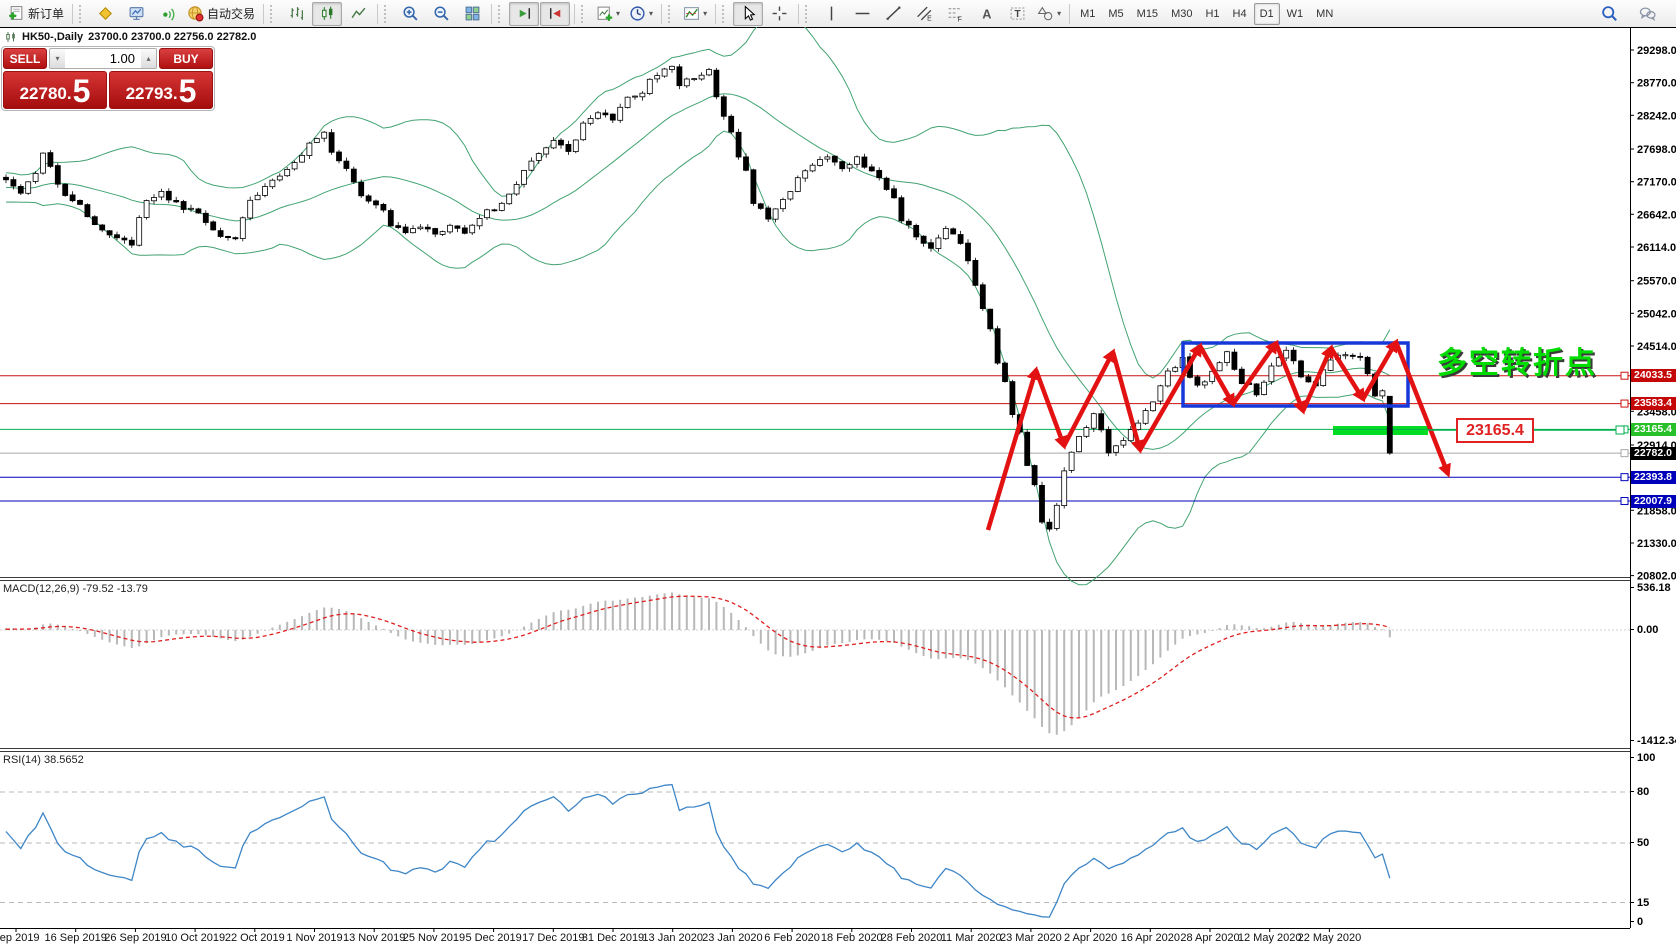 This screenshot has width=1676, height=950. I want to click on lettA-icon, so click(986, 13).